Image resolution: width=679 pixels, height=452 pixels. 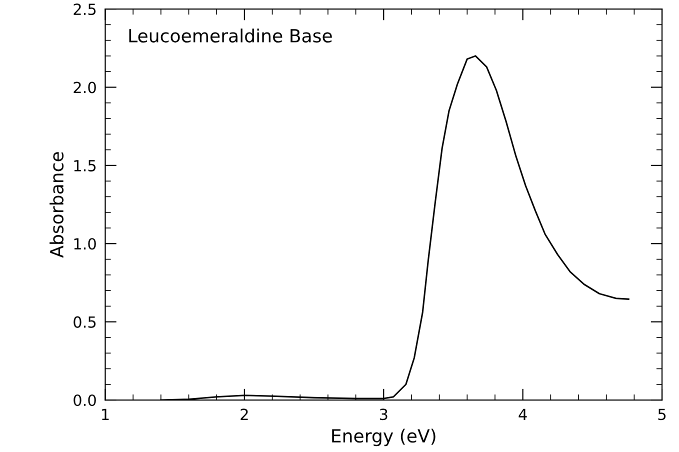 What do you see at coordinates (85, 400) in the screenshot?
I see `y-tick-label: 0.0` at bounding box center [85, 400].